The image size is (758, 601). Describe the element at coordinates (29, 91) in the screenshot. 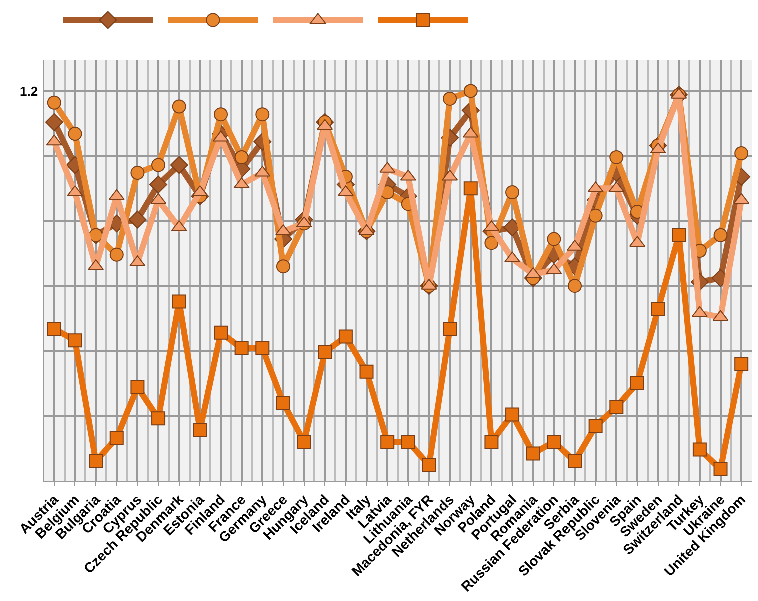

I see `text: 1.2` at that location.